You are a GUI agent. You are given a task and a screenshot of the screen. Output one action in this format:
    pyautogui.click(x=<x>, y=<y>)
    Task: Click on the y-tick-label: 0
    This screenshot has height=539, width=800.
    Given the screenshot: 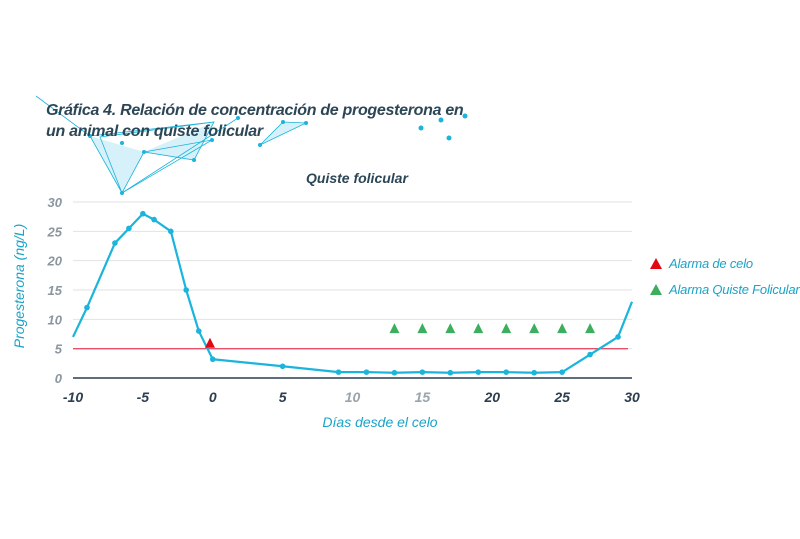 What is the action you would take?
    pyautogui.click(x=59, y=378)
    